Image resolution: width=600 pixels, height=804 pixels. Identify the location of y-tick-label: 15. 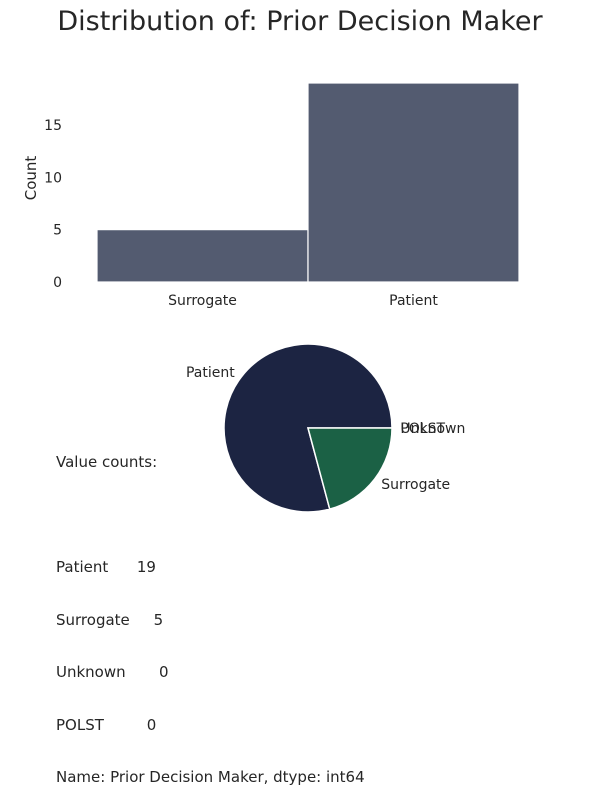
(53, 126).